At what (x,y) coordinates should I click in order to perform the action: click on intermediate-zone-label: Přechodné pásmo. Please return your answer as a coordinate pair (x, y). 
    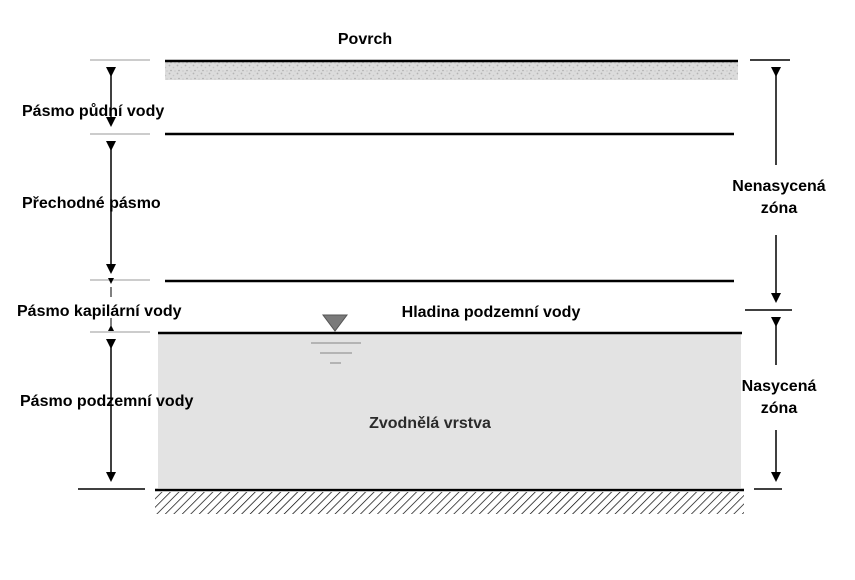
    Looking at the image, I should click on (91, 203).